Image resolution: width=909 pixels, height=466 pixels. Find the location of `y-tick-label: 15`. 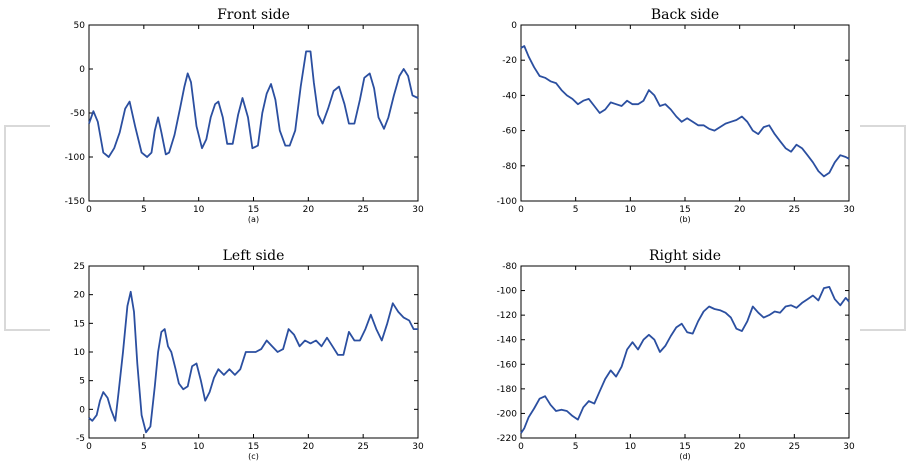

y-tick-label: 15 is located at coordinates (79, 324).